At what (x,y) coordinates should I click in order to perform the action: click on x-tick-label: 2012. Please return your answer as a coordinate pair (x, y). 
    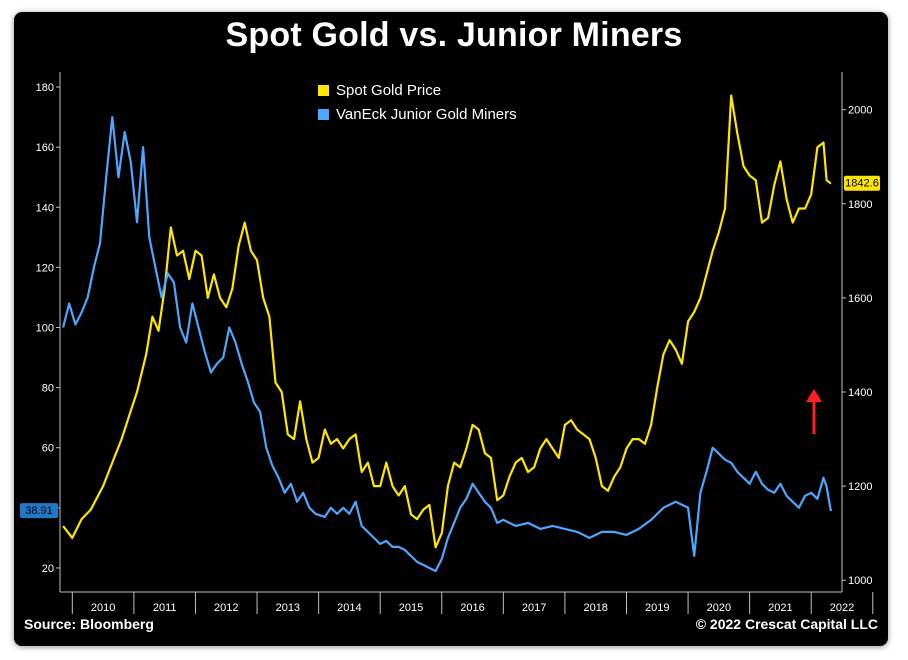
    Looking at the image, I should click on (226, 608).